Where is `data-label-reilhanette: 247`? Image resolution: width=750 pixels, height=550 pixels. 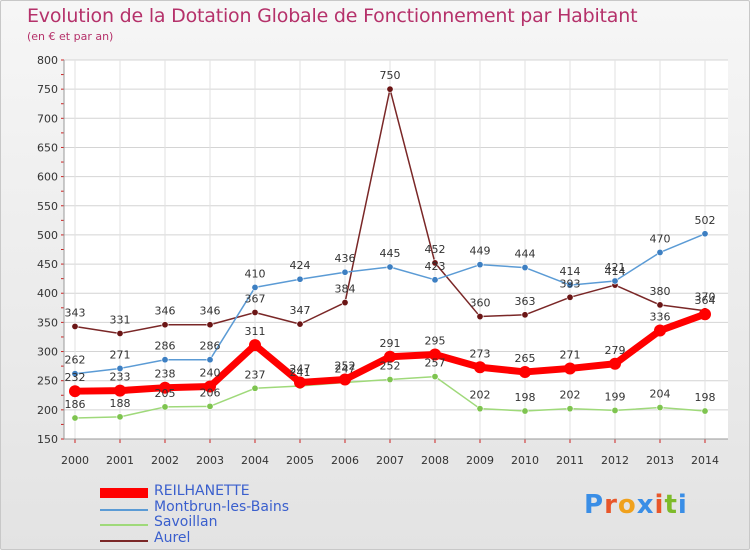 data-label-reilhanette: 247 is located at coordinates (300, 368).